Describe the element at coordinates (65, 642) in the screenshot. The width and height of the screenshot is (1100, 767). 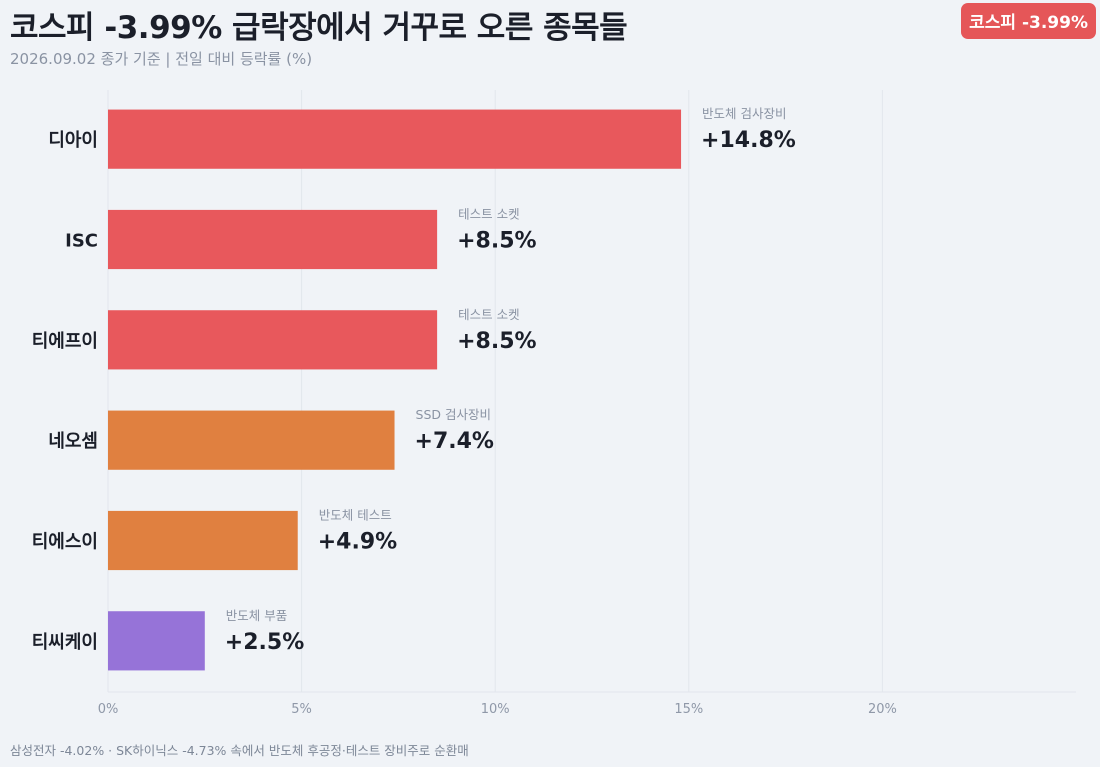
I see `category-label: 티씨케이` at that location.